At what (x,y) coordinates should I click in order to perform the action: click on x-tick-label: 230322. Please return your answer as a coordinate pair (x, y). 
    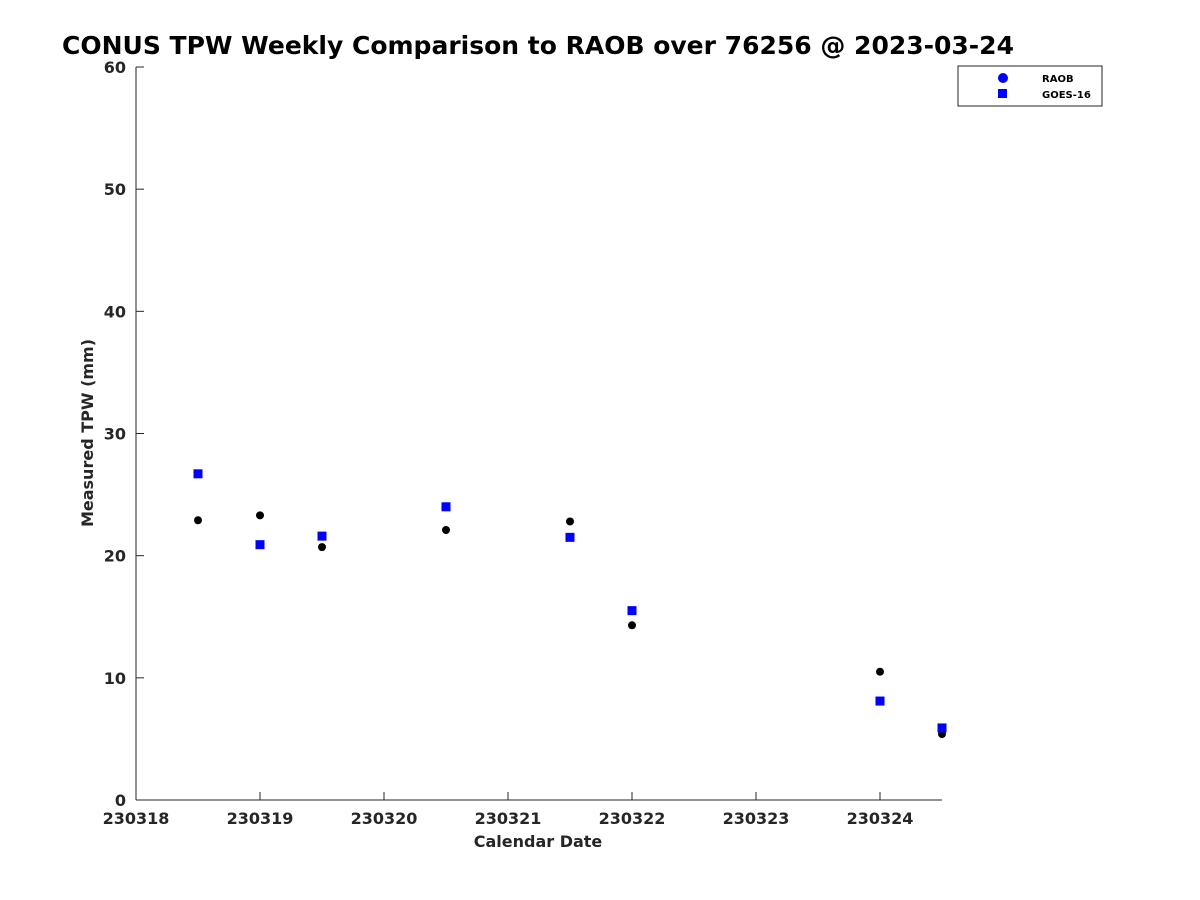
    Looking at the image, I should click on (632, 818).